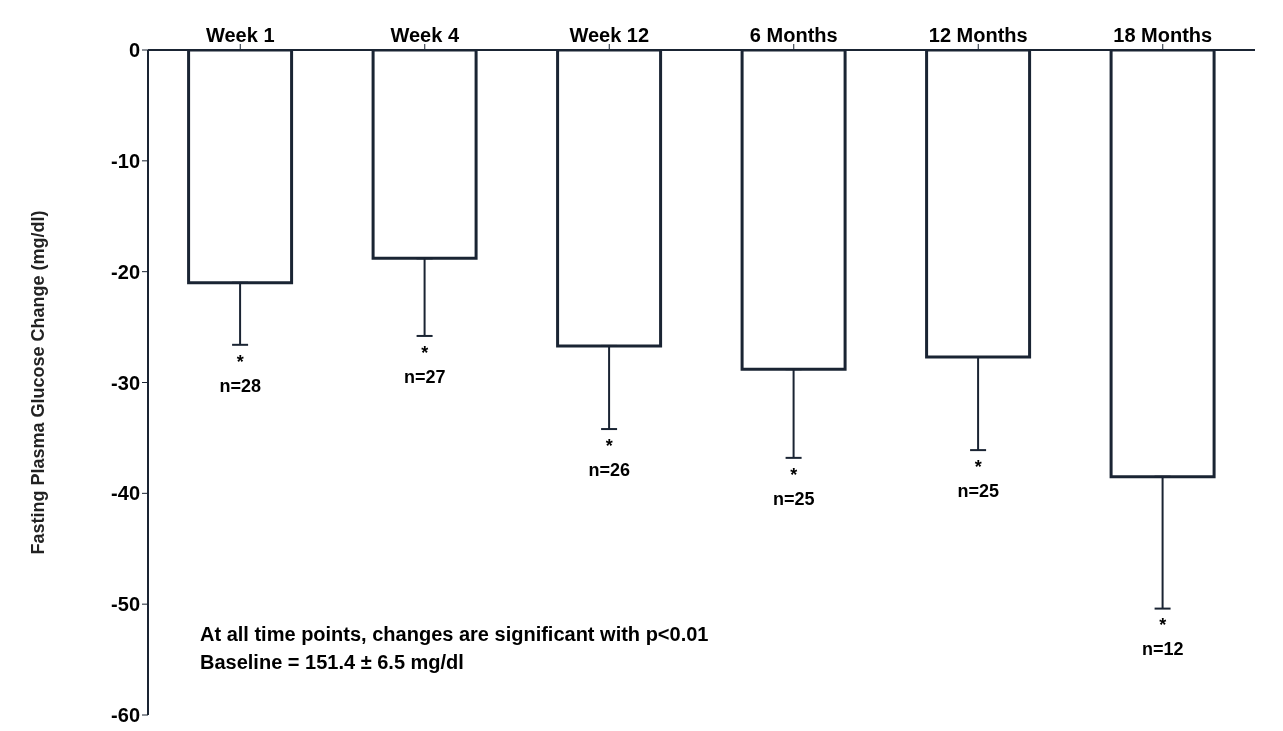 The image size is (1283, 731). What do you see at coordinates (125, 271) in the screenshot?
I see `y-tick-label: -20` at bounding box center [125, 271].